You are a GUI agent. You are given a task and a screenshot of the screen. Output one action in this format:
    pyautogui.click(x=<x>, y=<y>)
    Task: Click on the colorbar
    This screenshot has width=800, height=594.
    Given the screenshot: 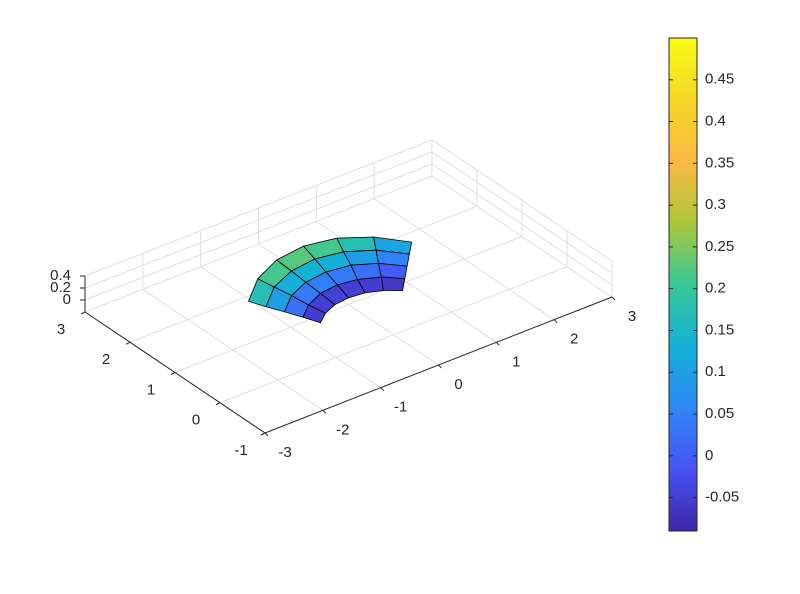 What is the action you would take?
    pyautogui.click(x=683, y=284)
    